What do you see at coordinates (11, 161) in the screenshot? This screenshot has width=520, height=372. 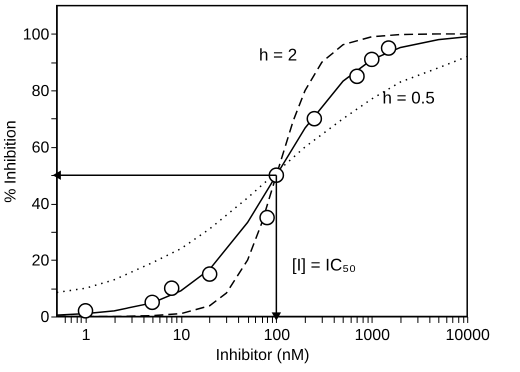 I see `y-axis-title: % Inhibition` at bounding box center [11, 161].